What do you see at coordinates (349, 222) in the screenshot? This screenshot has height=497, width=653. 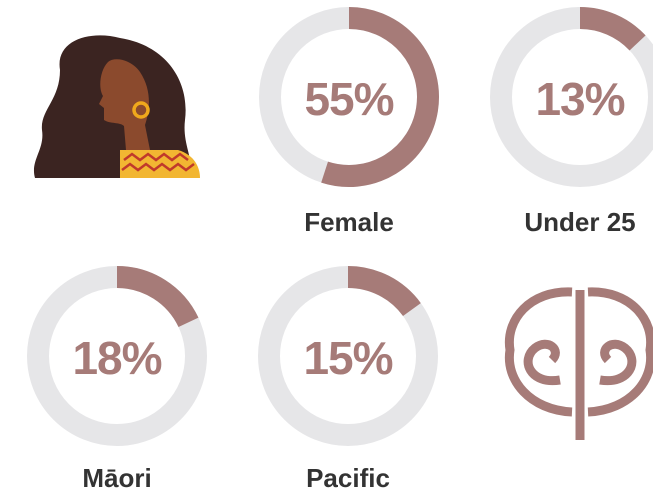 I see `category-label: Female` at bounding box center [349, 222].